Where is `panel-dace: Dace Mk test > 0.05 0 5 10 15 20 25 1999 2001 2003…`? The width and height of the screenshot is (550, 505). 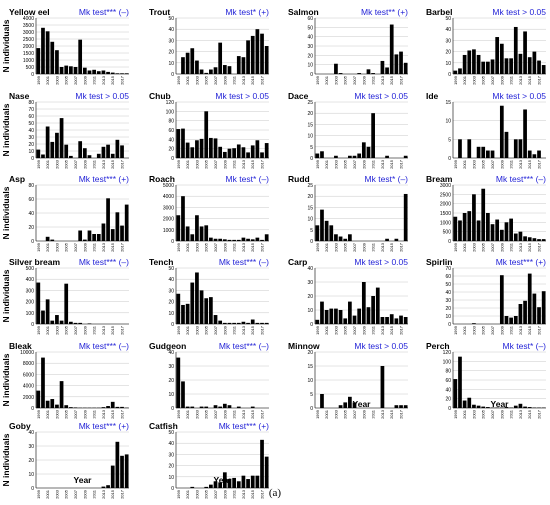 panel-dace: Dace Mk test > 0.05 0 5 10 15 20 25 1999 2001 2003… is located at coordinates (348, 130).